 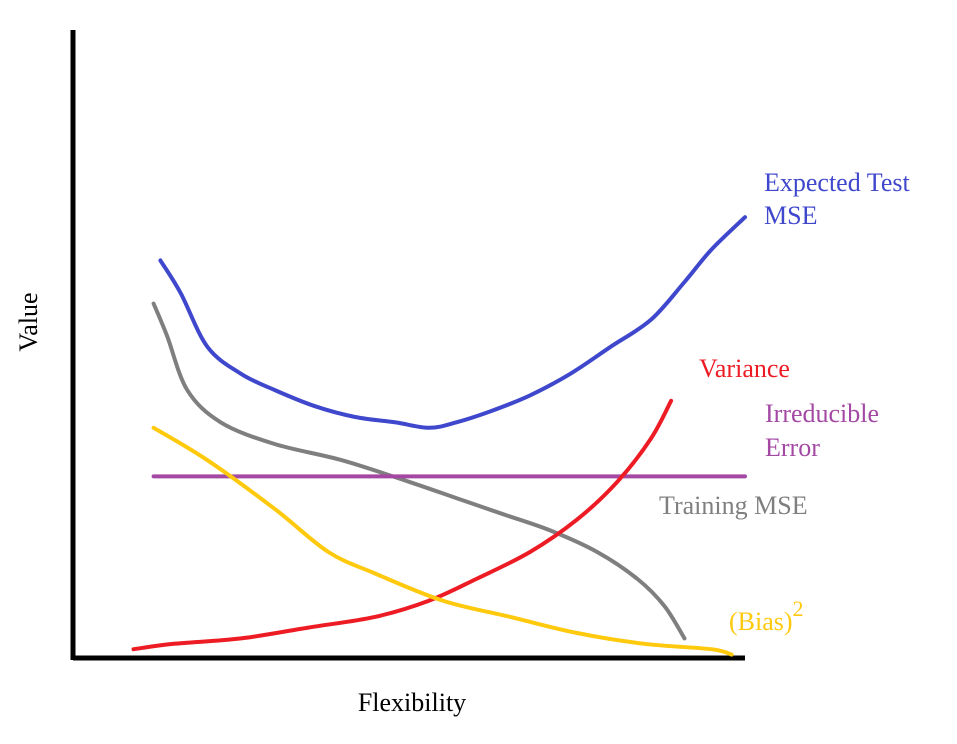 I want to click on y-axis-title: Value, so click(x=28, y=321).